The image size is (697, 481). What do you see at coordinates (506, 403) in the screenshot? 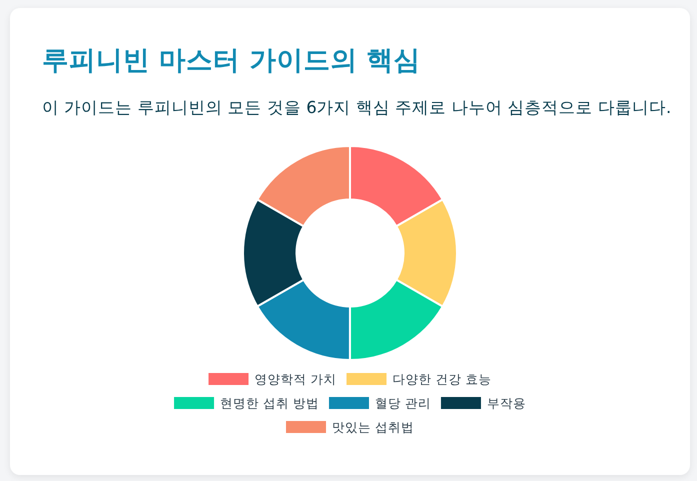
I see `legend-label: 부작용` at bounding box center [506, 403].